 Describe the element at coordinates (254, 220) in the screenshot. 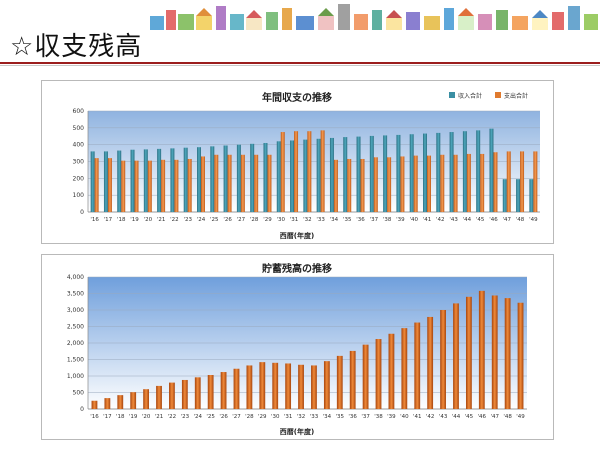

I see `x-tick-label: '28` at that location.